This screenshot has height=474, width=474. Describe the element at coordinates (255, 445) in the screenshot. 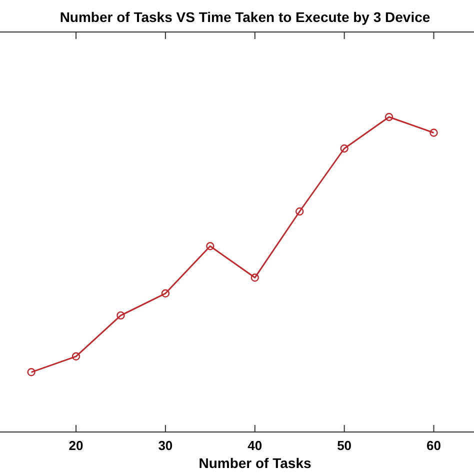

I see `x-tick-label: 40` at that location.